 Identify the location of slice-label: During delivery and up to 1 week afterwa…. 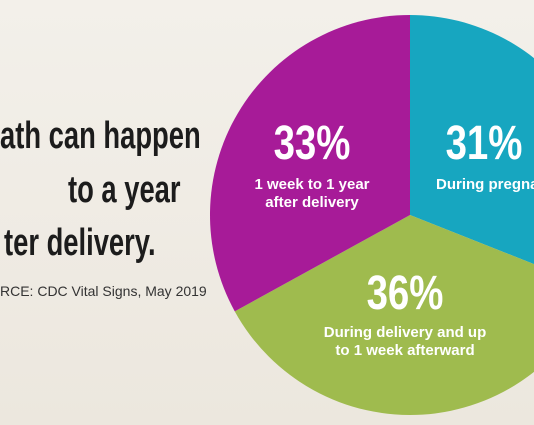
(405, 341).